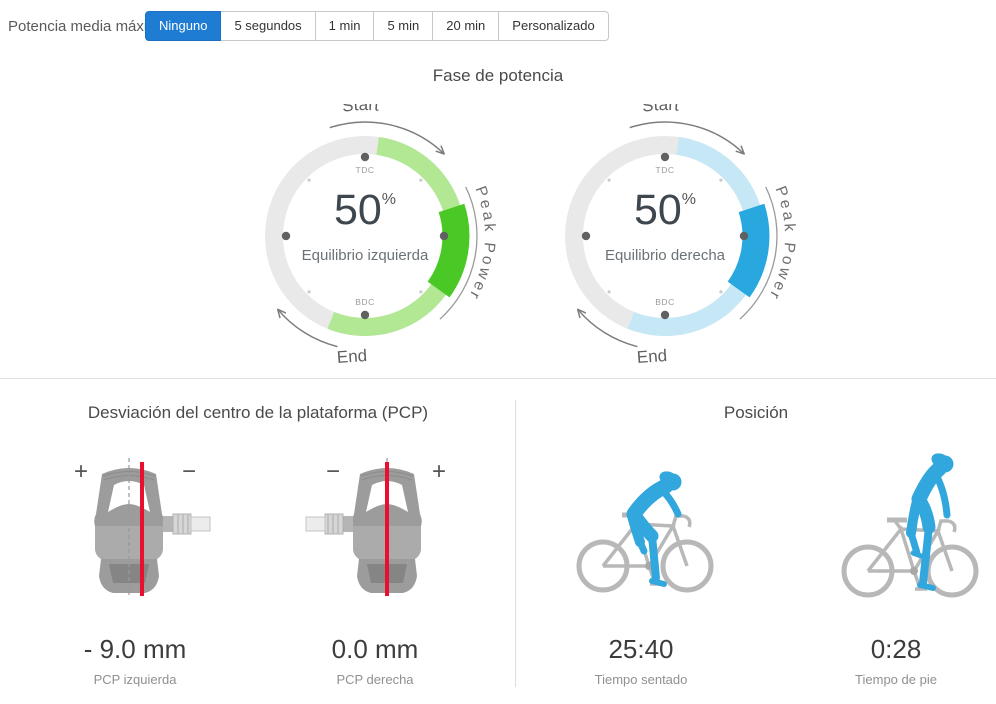 The image size is (996, 704). What do you see at coordinates (135, 679) in the screenshot?
I see `pcp-left-label: PCP izquierda` at bounding box center [135, 679].